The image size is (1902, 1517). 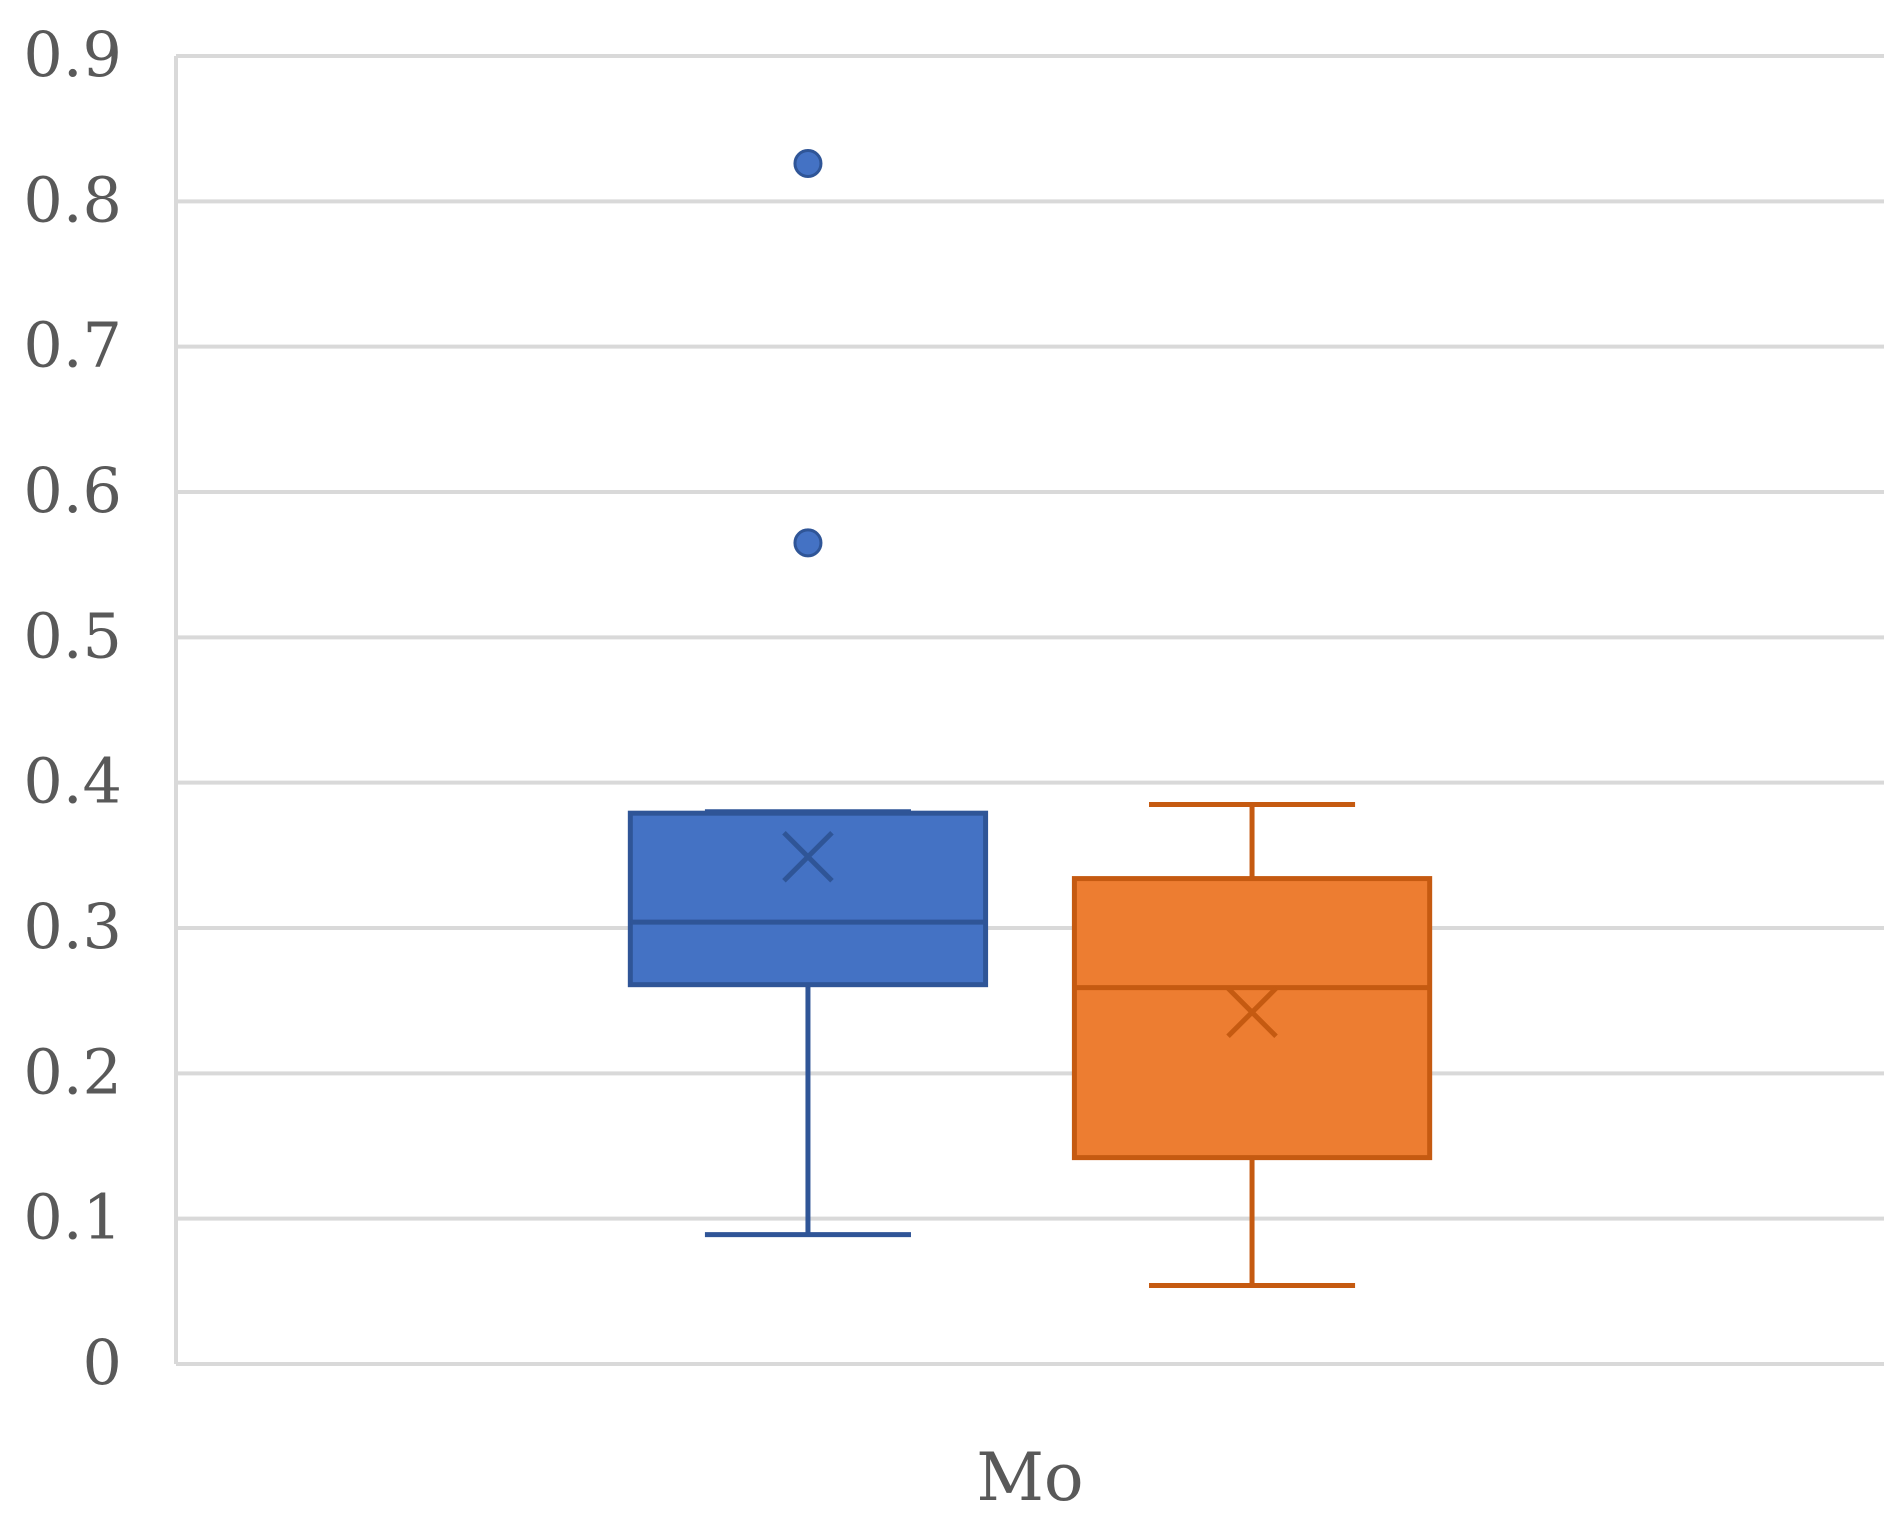 I want to click on y-tick-label: 0, so click(x=102, y=1362).